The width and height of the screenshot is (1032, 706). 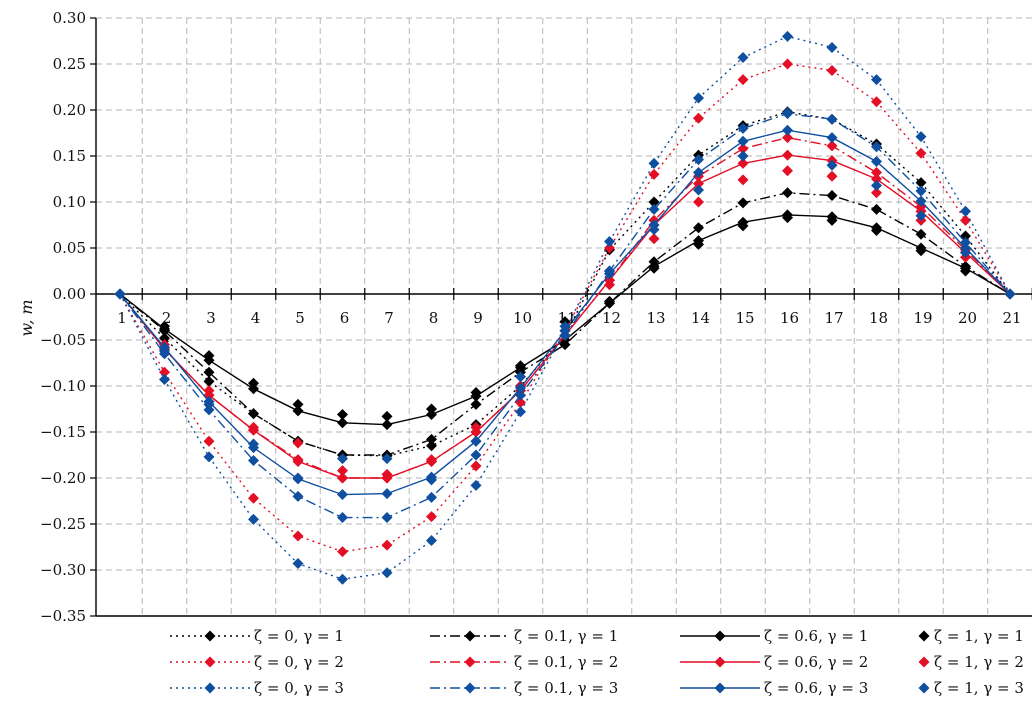 What do you see at coordinates (979, 636) in the screenshot?
I see `legend-label: ζ = 1, γ = 1` at bounding box center [979, 636].